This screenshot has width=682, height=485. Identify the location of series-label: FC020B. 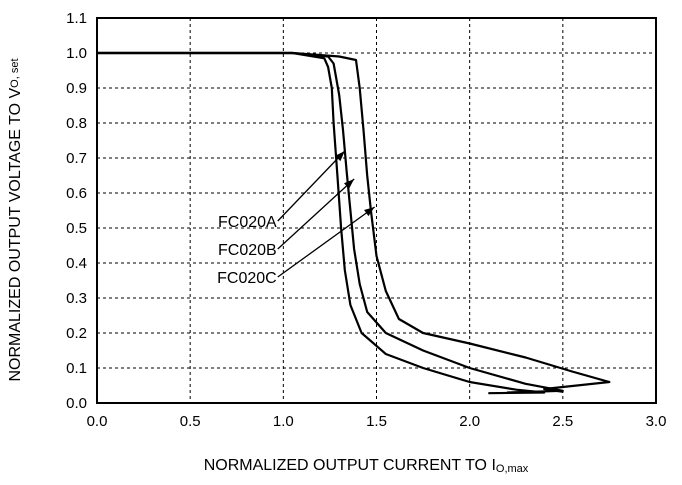
(247, 250).